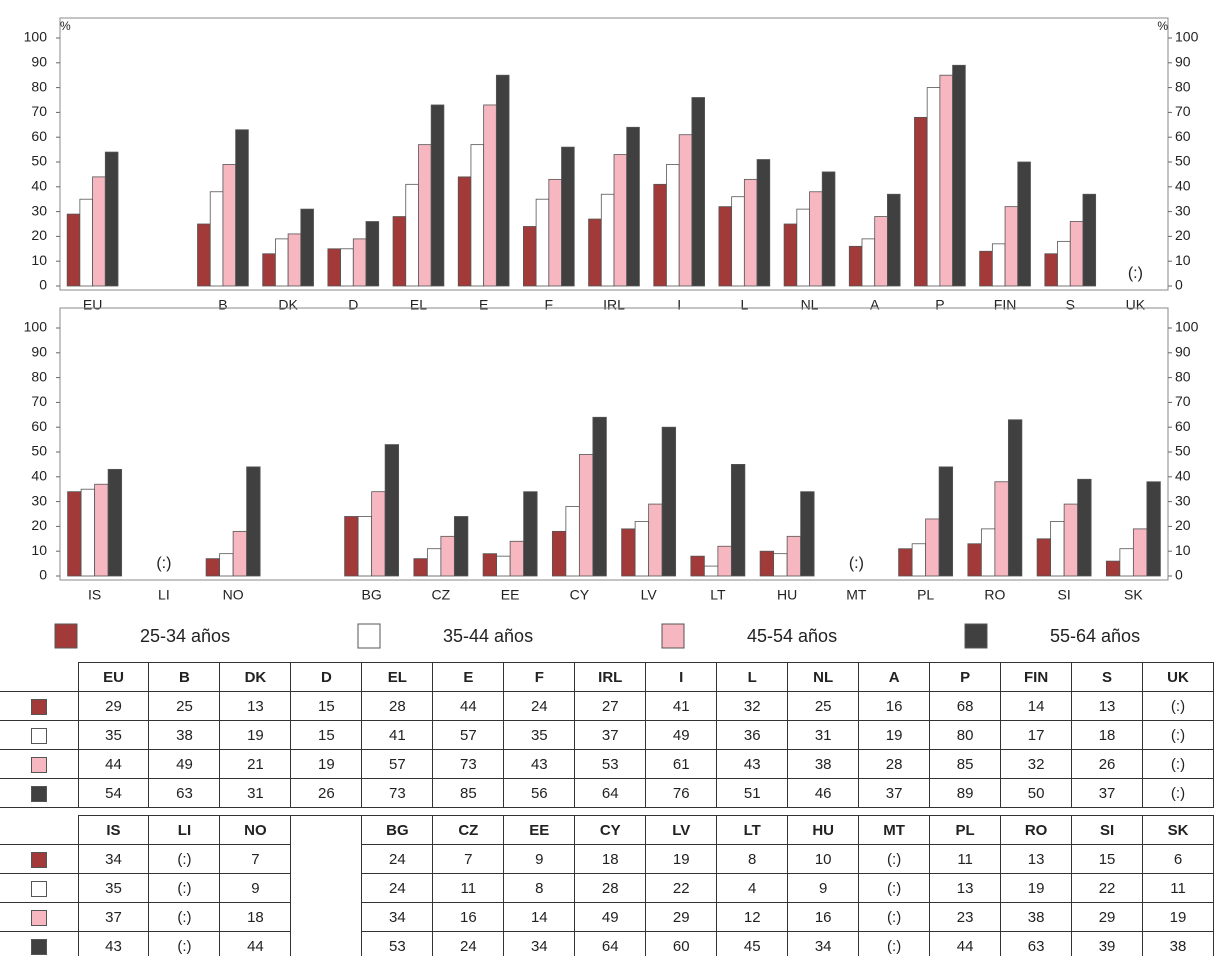 This screenshot has height=956, width=1214. Describe the element at coordinates (418, 305) in the screenshot. I see `x-tick-label: EL` at that location.